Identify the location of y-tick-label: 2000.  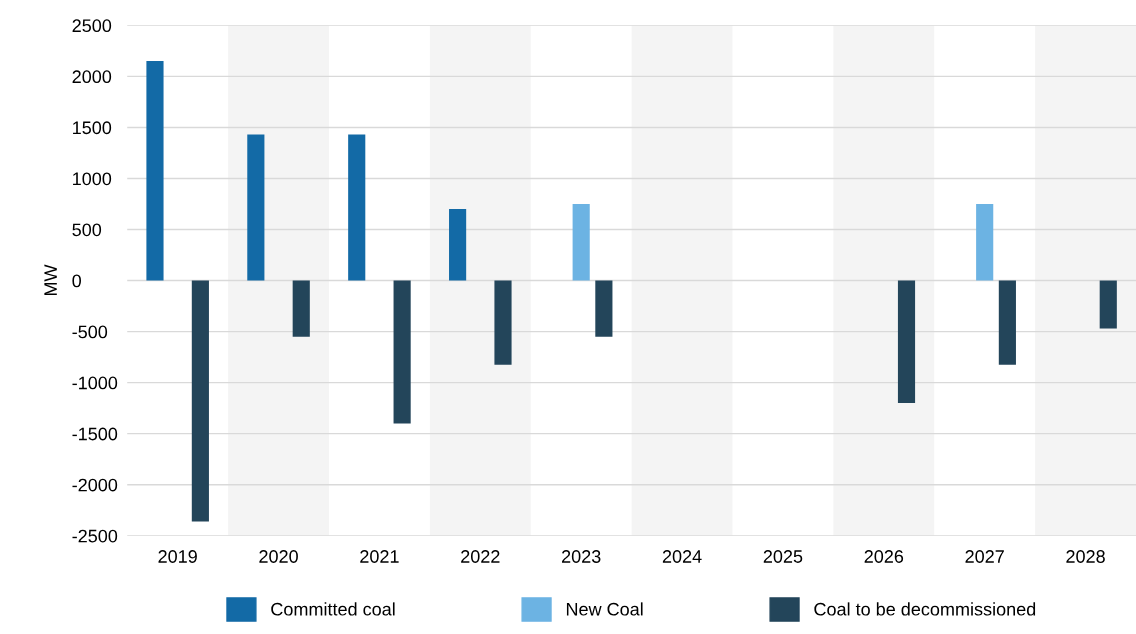
(92, 77).